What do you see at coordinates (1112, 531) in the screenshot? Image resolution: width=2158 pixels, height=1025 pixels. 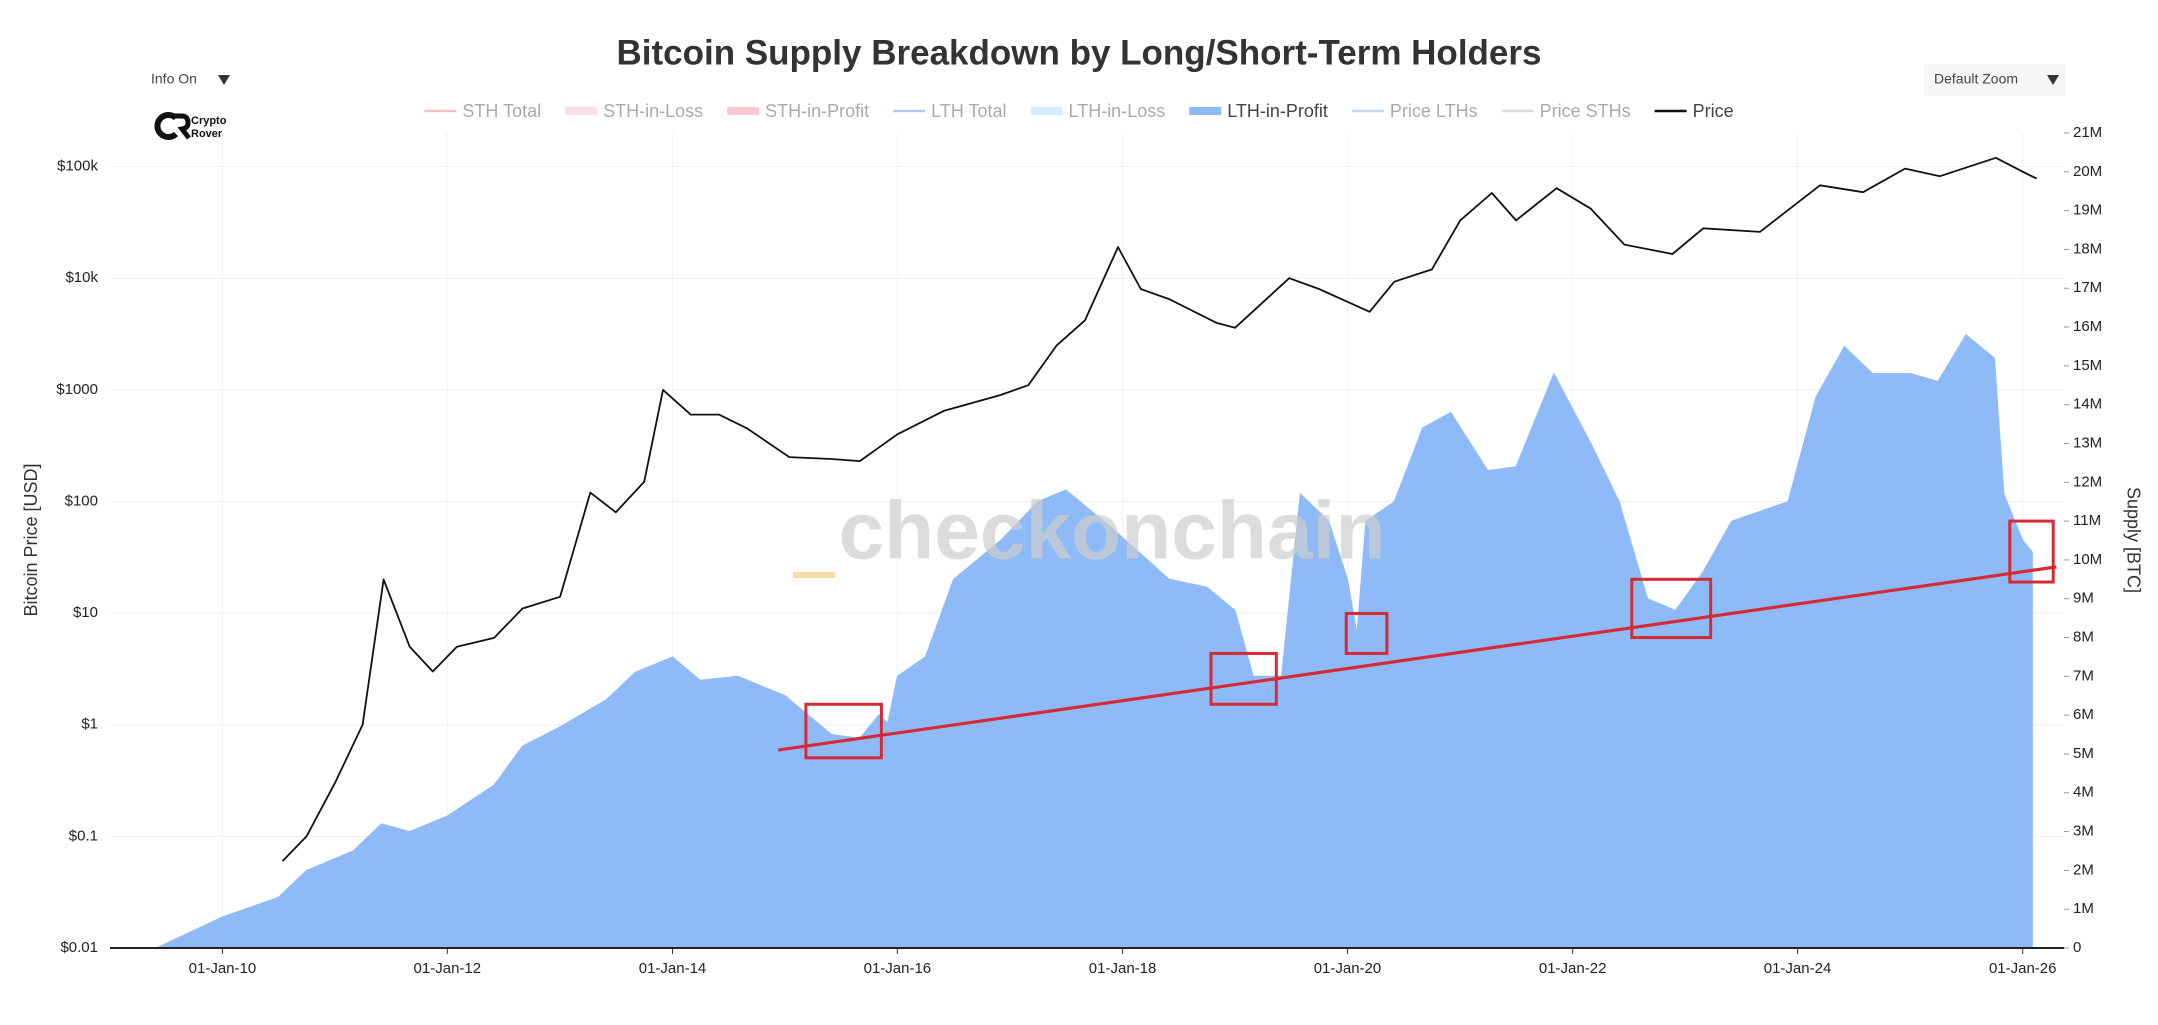 I see `watermark: checkonchain` at bounding box center [1112, 531].